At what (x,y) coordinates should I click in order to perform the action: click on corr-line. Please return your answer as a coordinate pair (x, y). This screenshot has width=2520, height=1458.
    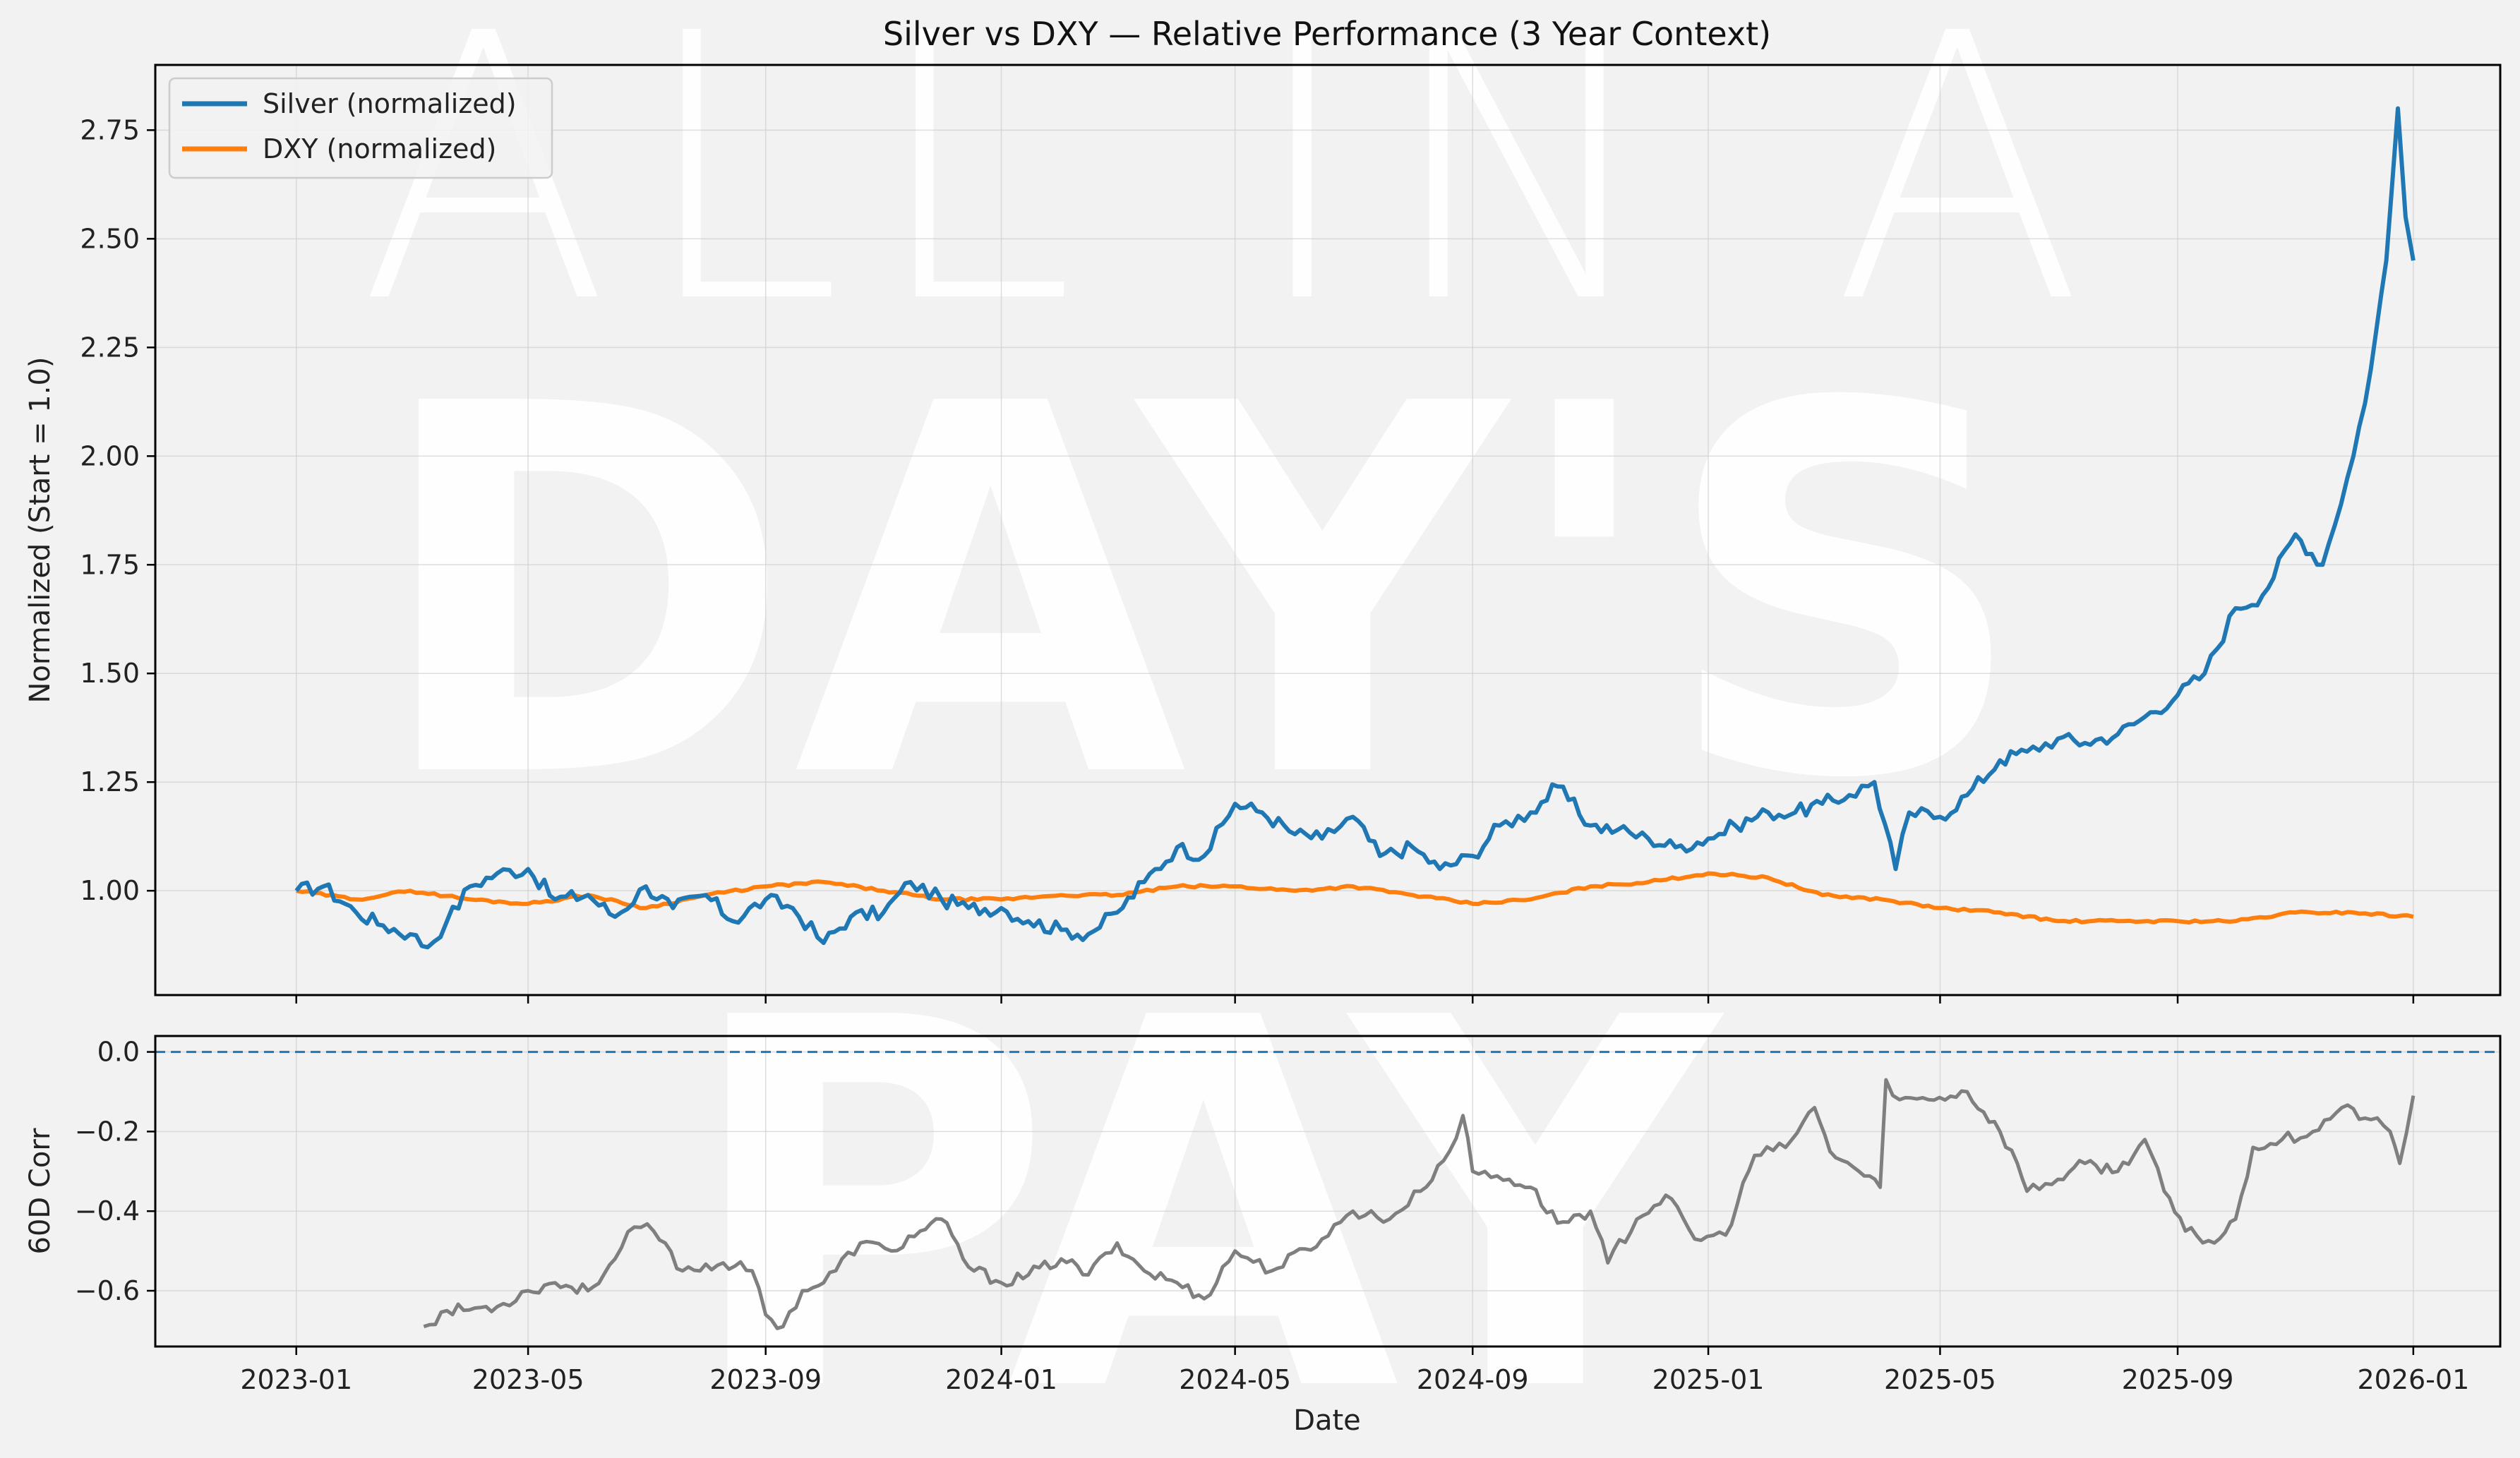
    Looking at the image, I should click on (1420, 1204).